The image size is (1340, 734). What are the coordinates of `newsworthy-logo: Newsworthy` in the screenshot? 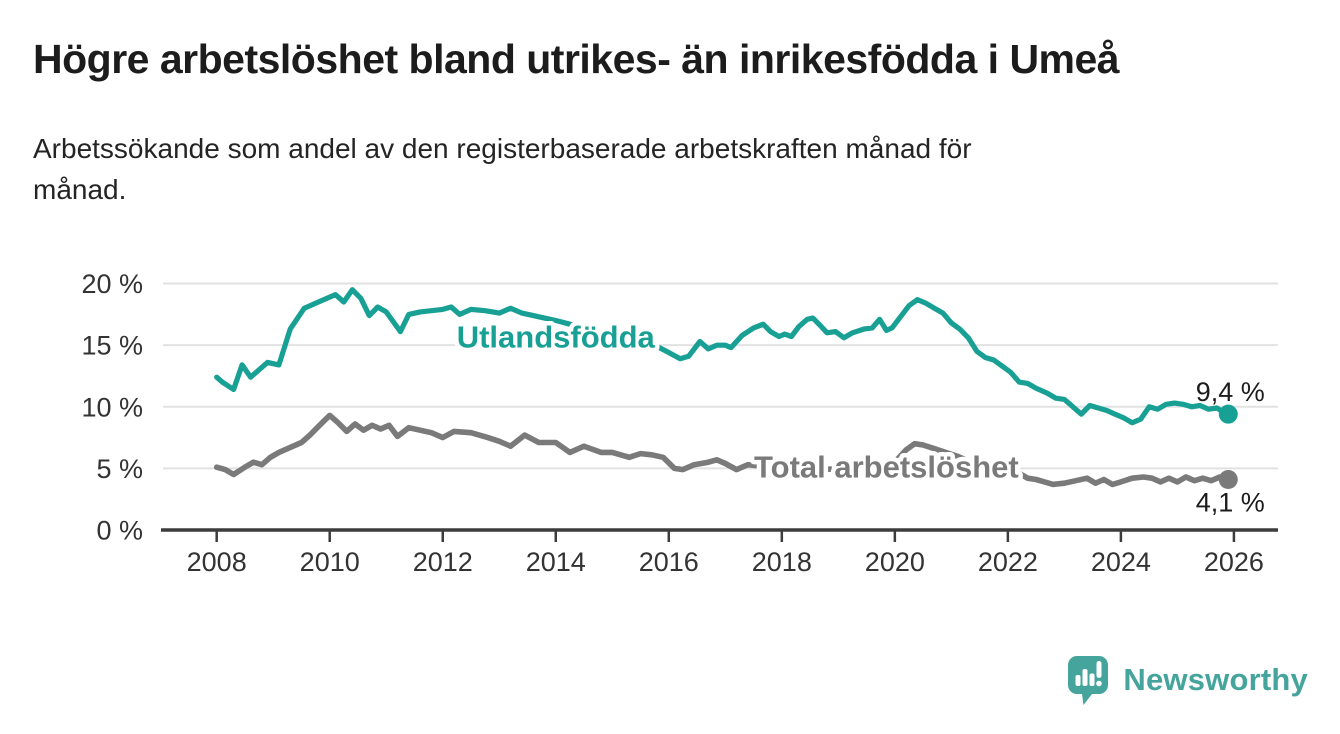 It's located at (1187, 680).